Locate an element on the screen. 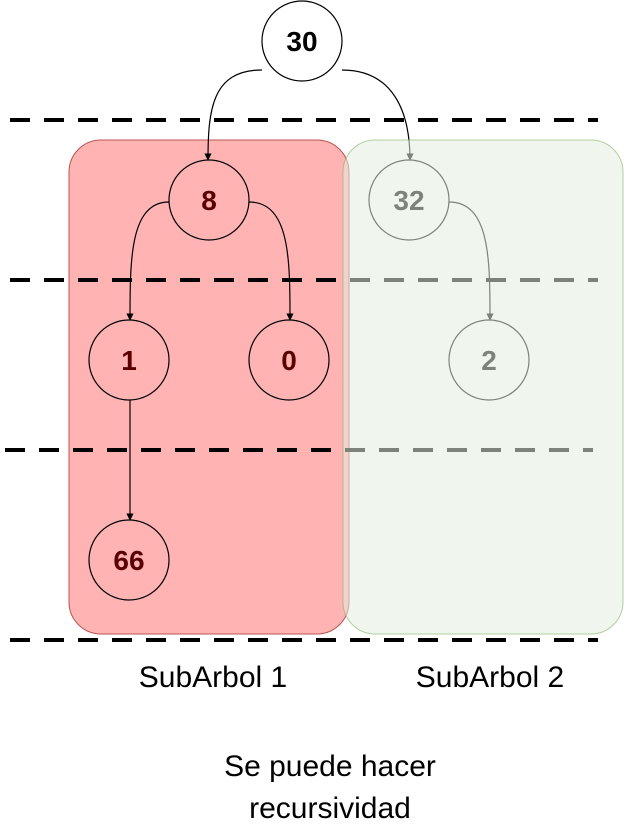 This screenshot has width=635, height=835. node-1-label: 1 is located at coordinates (129, 360).